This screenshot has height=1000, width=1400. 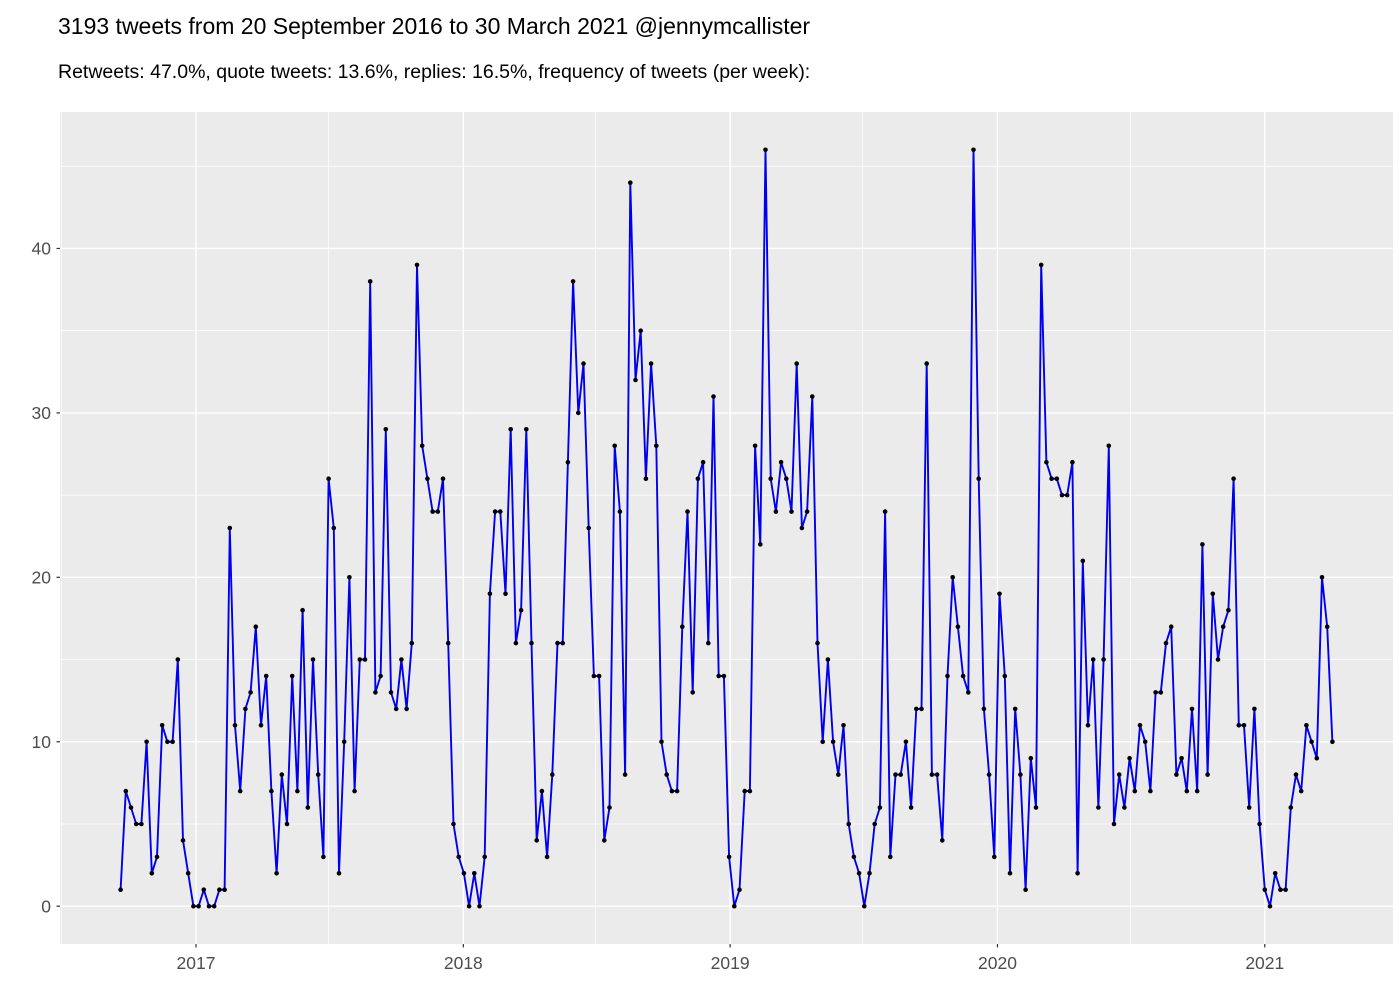 I want to click on y-axis-label: 40, so click(x=42, y=249).